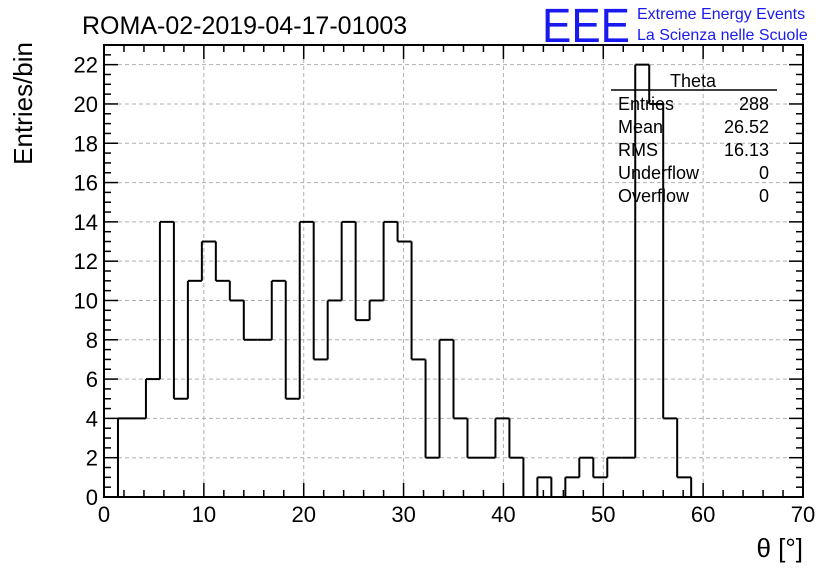 The width and height of the screenshot is (836, 572). Describe the element at coordinates (86, 65) in the screenshot. I see `y-tick-label: 22` at that location.